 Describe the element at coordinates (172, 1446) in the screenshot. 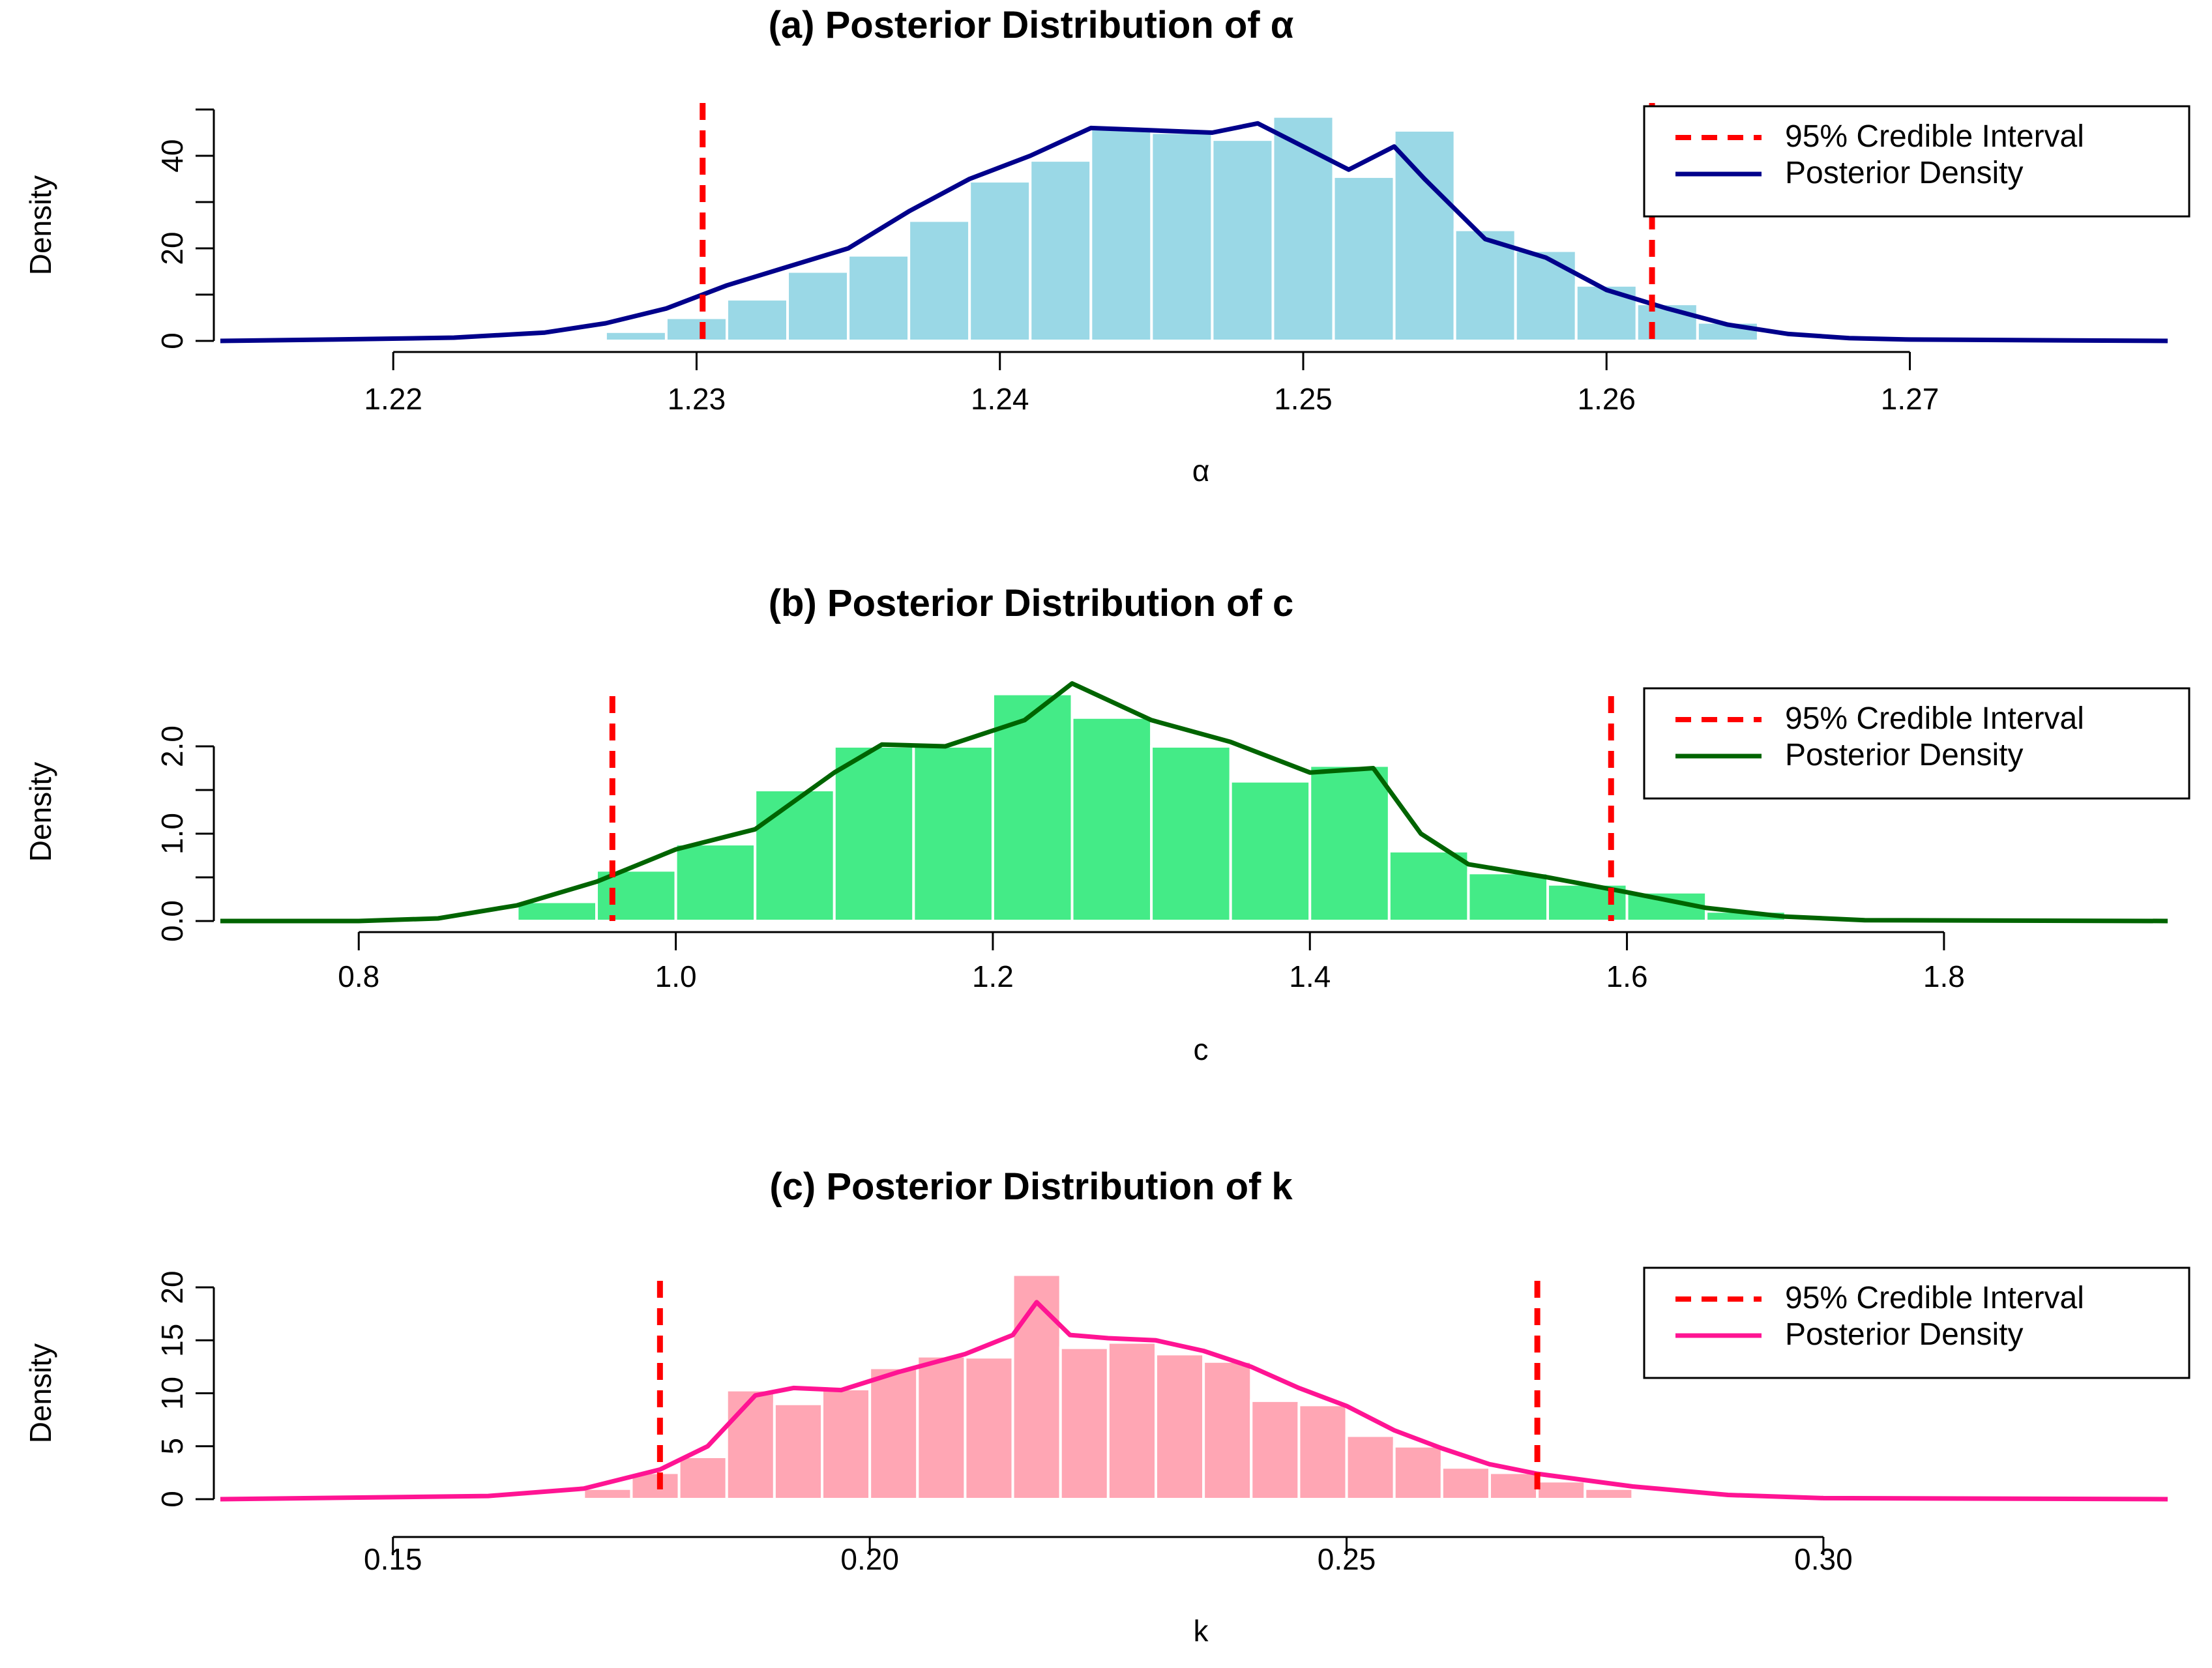

I see `y-tick-label: 5` at that location.